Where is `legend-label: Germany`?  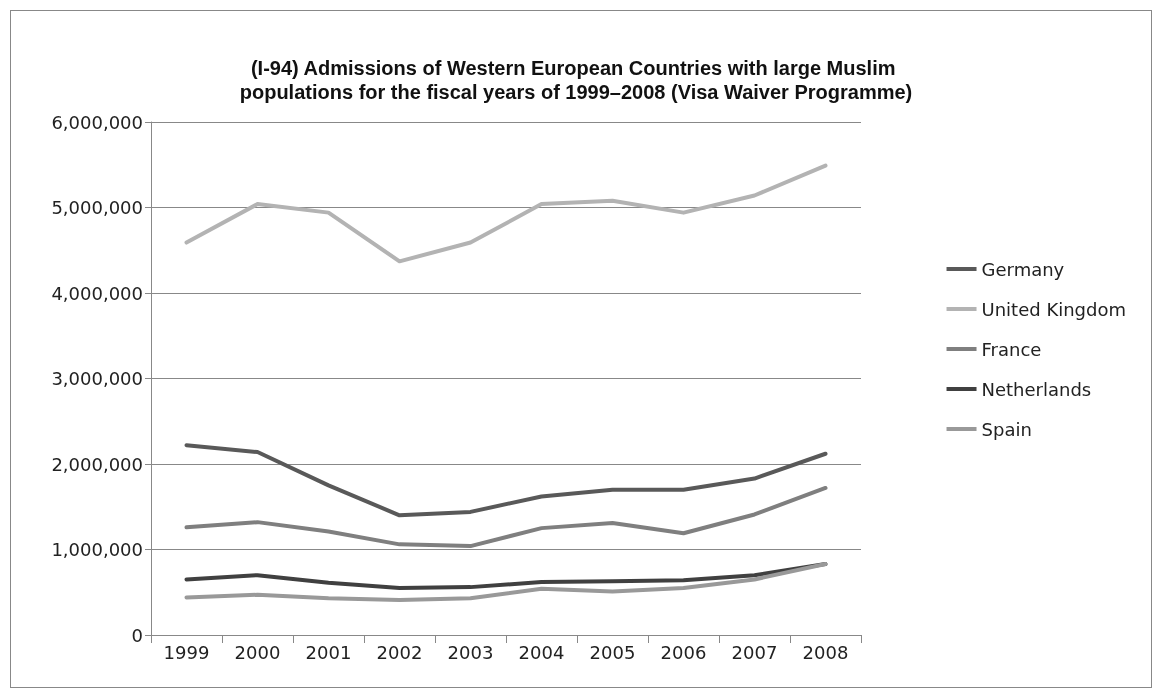
legend-label: Germany is located at coordinates (1023, 269).